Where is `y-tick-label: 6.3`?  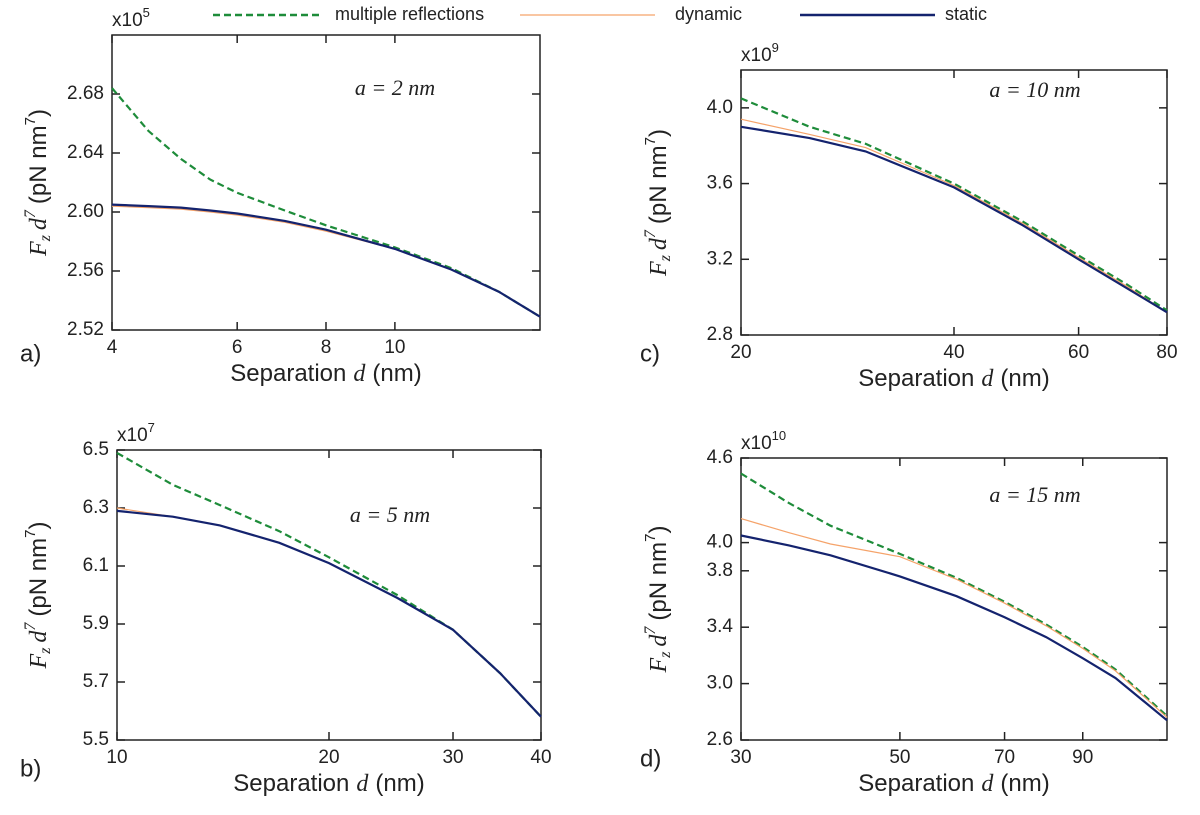
y-tick-label: 6.3 is located at coordinates (96, 507).